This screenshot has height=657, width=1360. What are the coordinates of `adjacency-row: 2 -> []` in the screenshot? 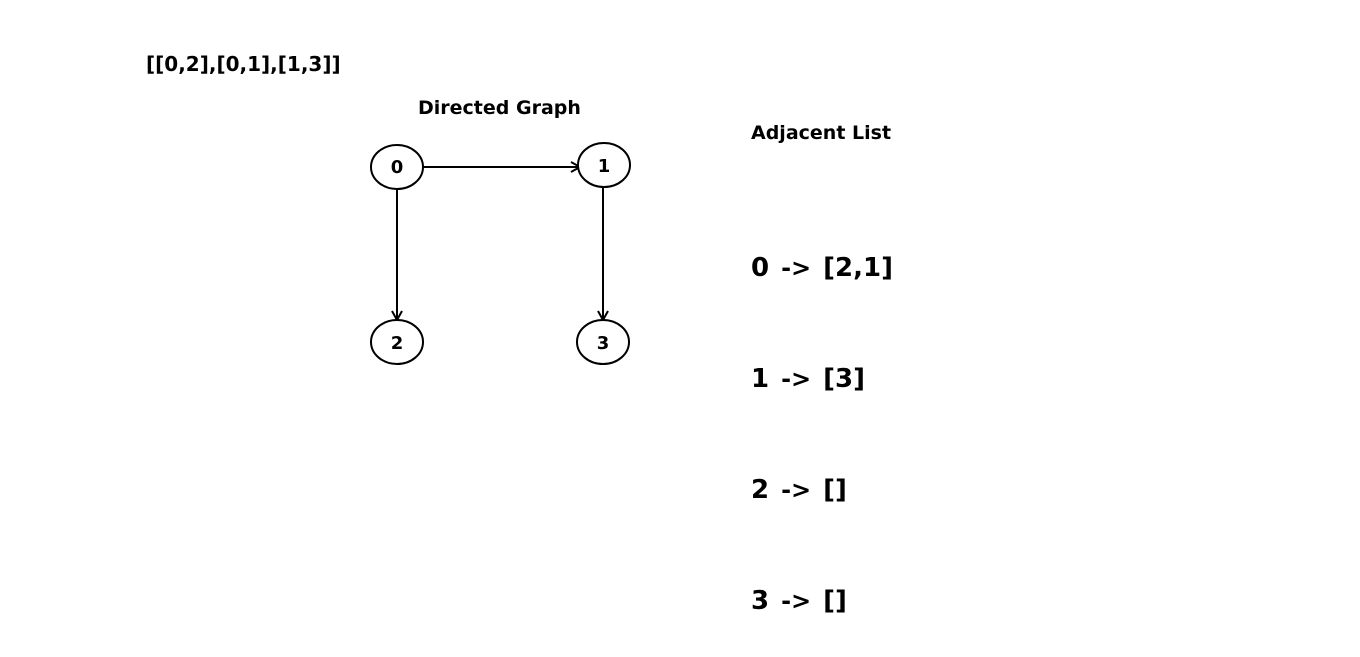 It's located at (822, 490).